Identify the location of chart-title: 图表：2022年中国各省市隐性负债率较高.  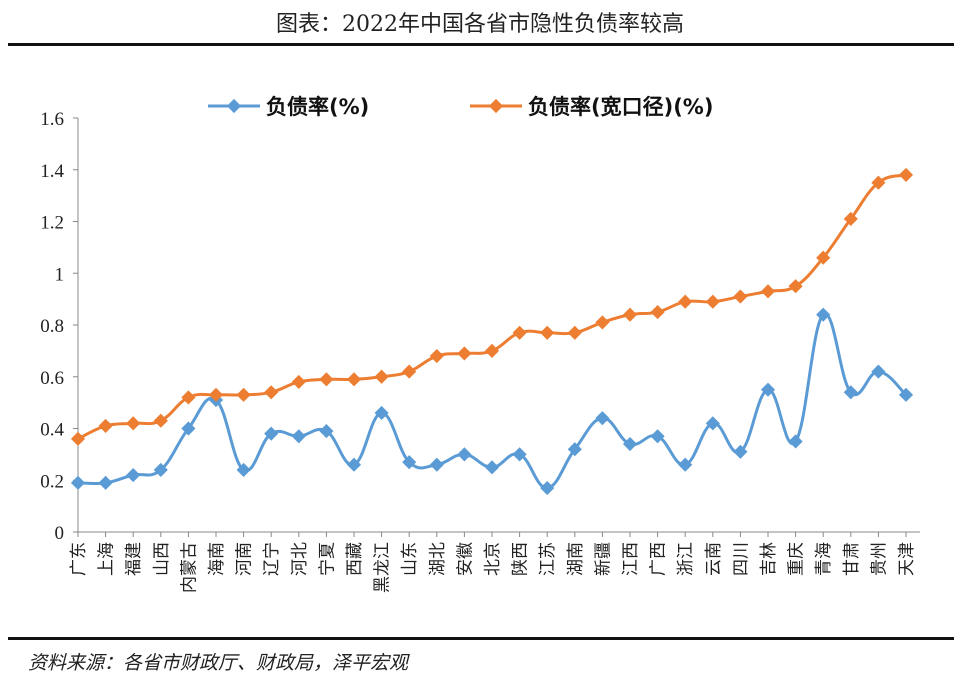
(480, 24).